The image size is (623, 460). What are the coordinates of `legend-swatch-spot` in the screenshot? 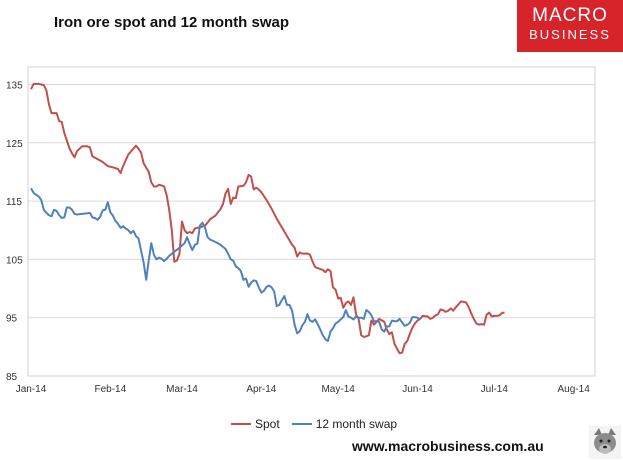 It's located at (241, 424).